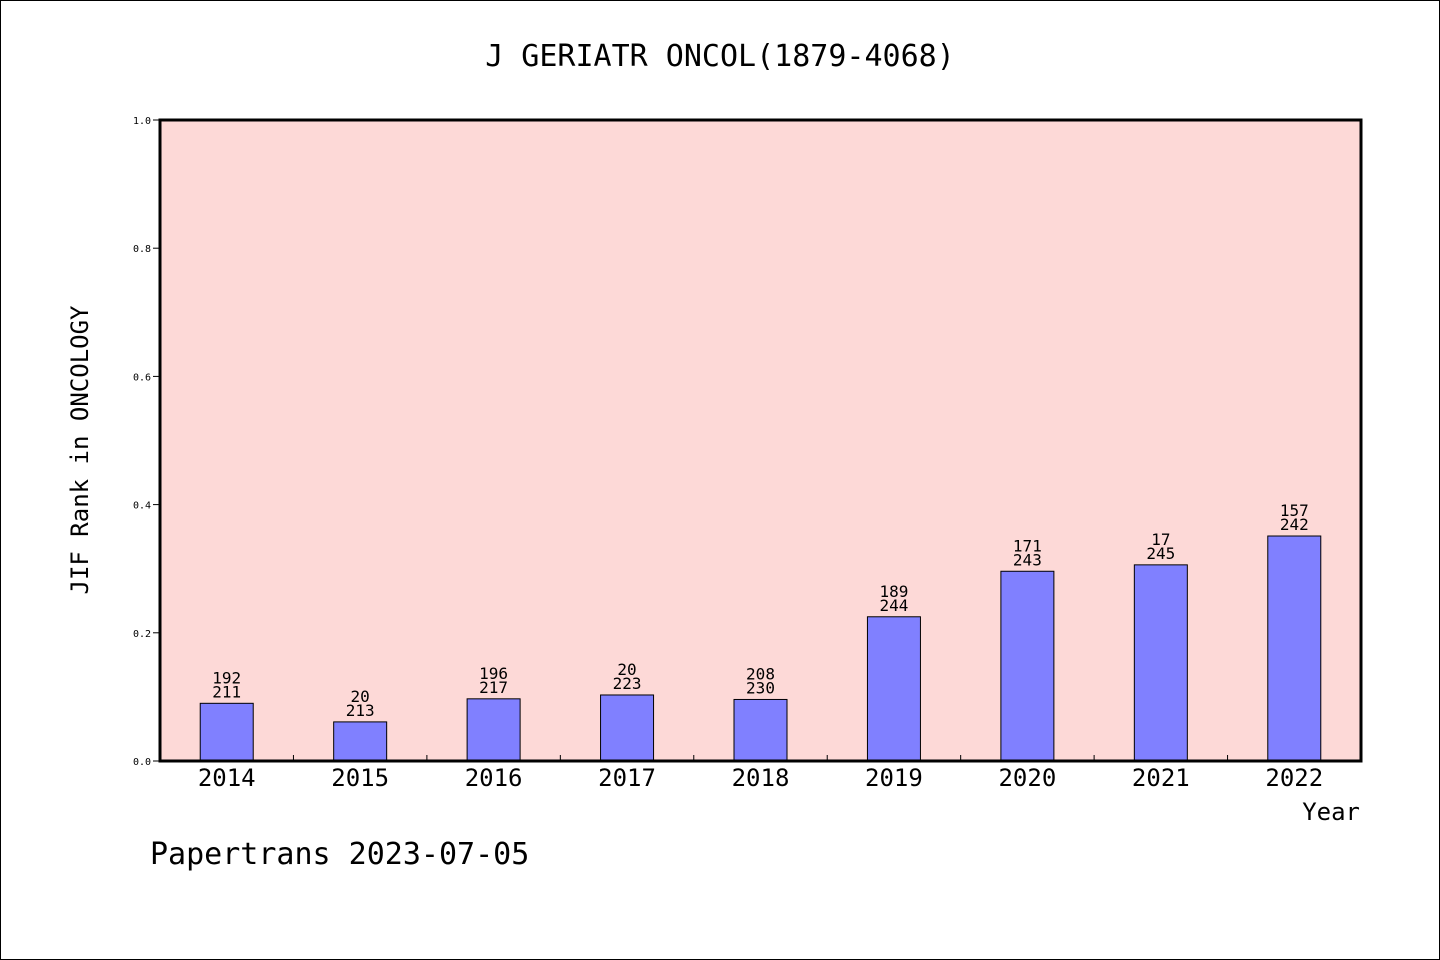 This screenshot has height=960, width=1440. What do you see at coordinates (1160, 663) in the screenshot?
I see `bar-2021` at bounding box center [1160, 663].